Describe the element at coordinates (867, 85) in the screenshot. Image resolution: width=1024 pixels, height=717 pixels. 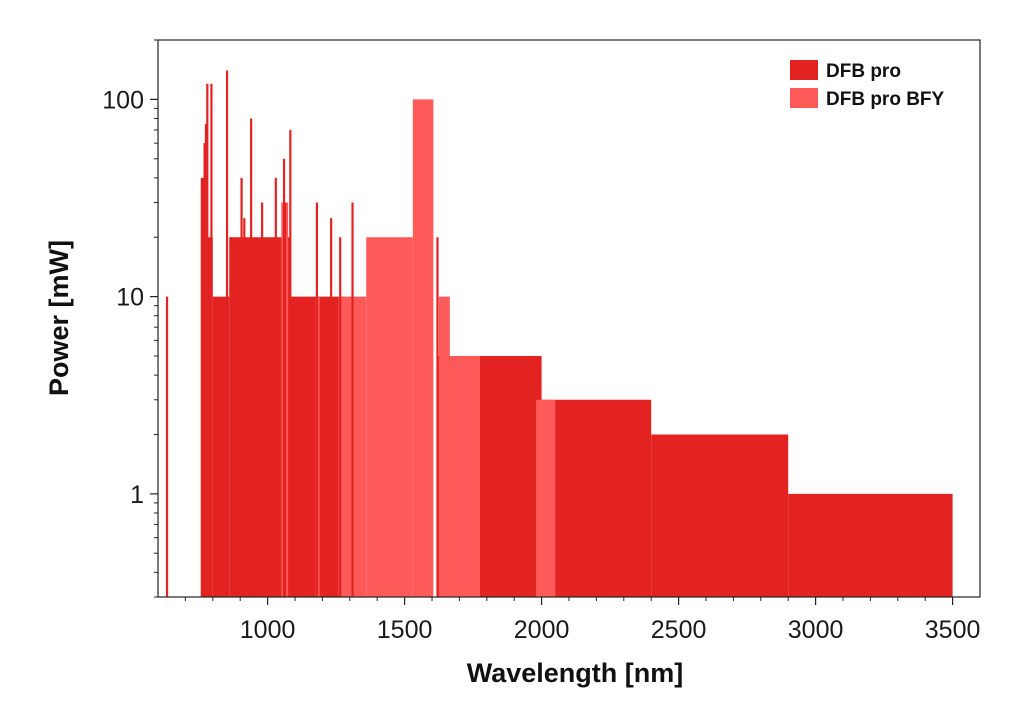
I see `legend: DFB pro DFB pro BFY` at that location.